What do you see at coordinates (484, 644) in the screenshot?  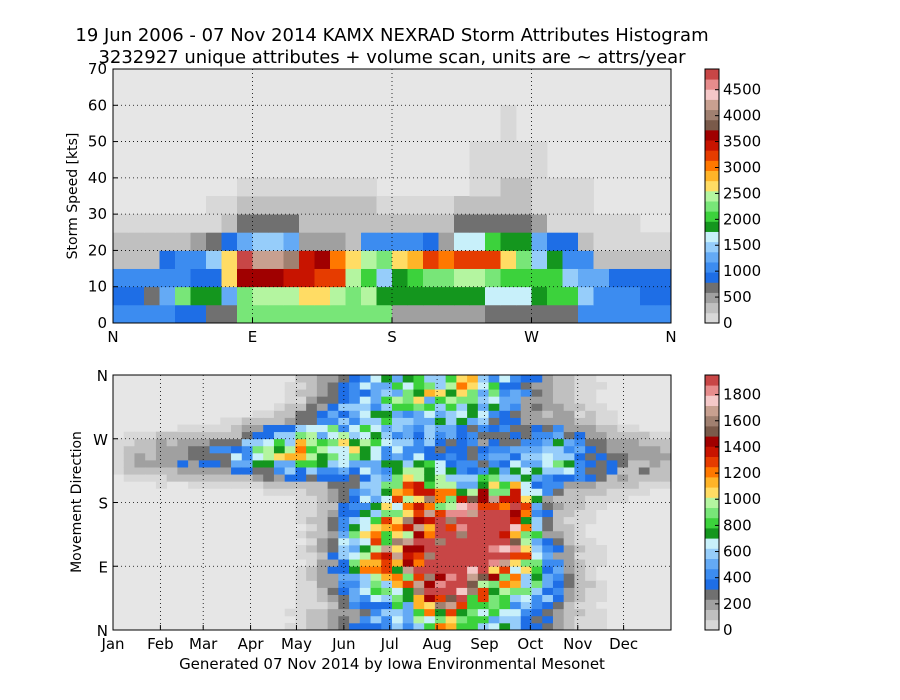 I see `x-tick-label: Sep` at bounding box center [484, 644].